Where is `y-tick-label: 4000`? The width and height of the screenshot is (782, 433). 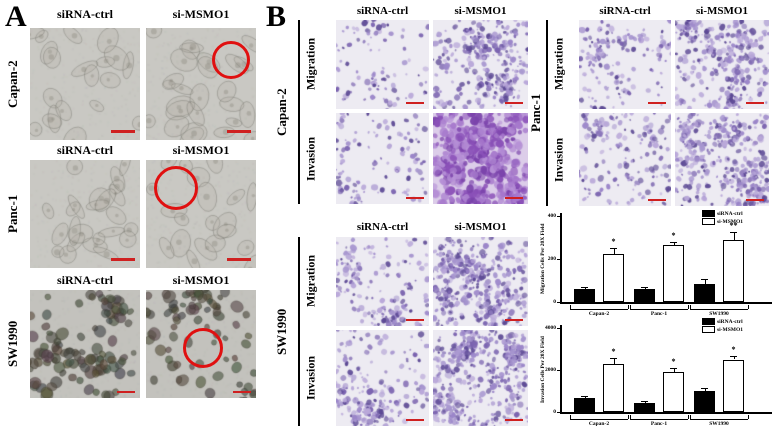
y-tick-label: 4000 is located at coordinates (550, 328).